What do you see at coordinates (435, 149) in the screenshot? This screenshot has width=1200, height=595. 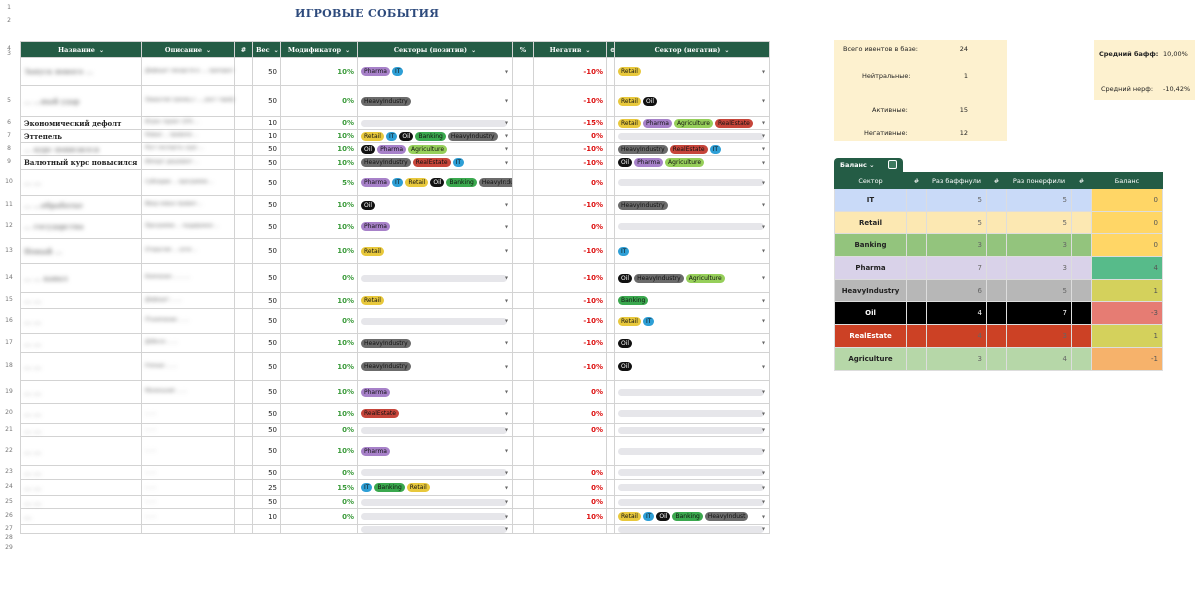 I see `sectors-positive-select: Oil Pharma Agriculture ▾` at bounding box center [435, 149].